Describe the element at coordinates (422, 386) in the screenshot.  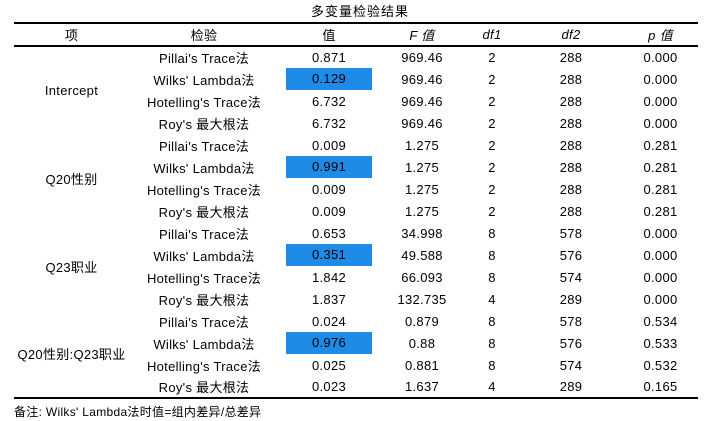
I see `f-value-cell: 1.637` at that location.